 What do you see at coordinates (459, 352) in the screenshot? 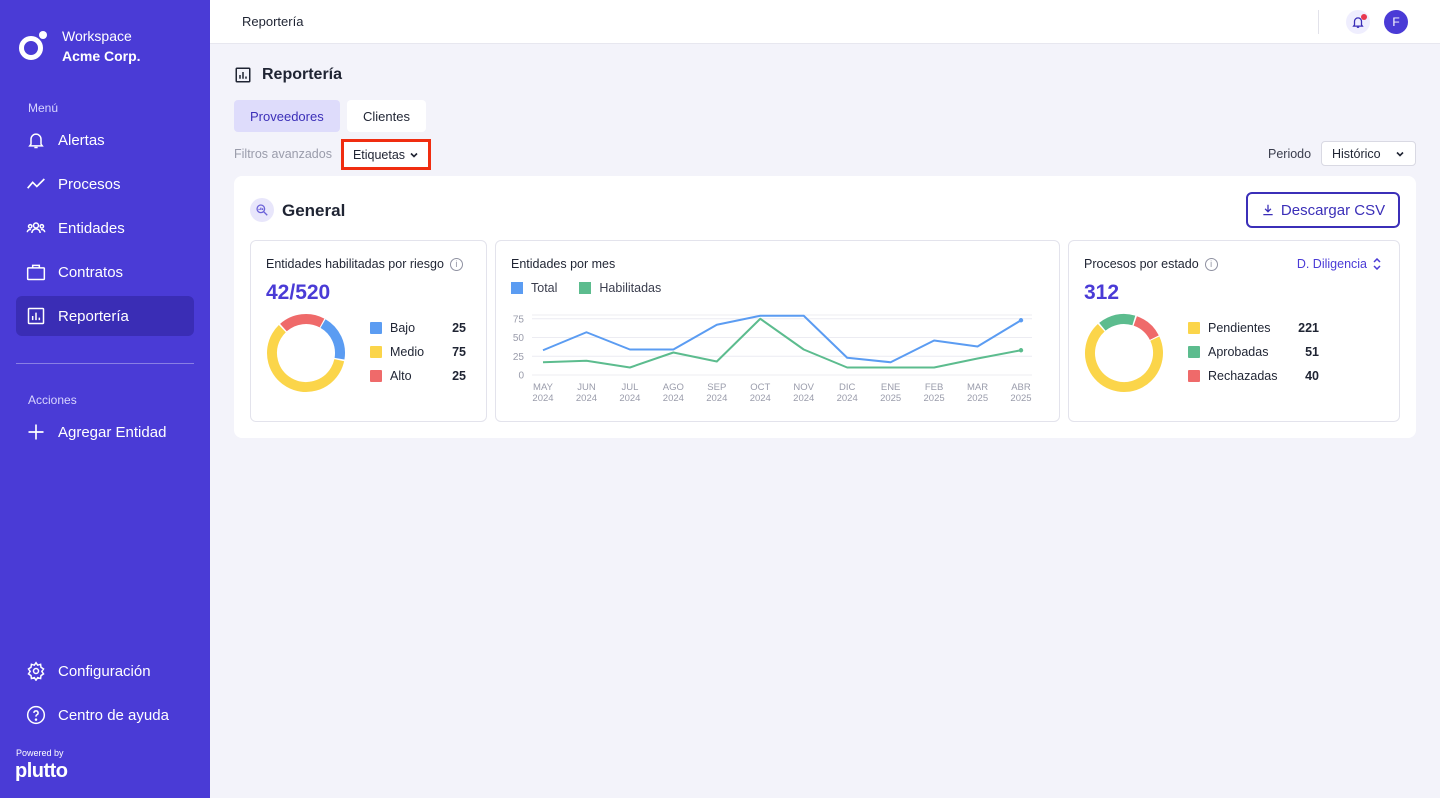
I see `legend-value: 75` at bounding box center [459, 352].